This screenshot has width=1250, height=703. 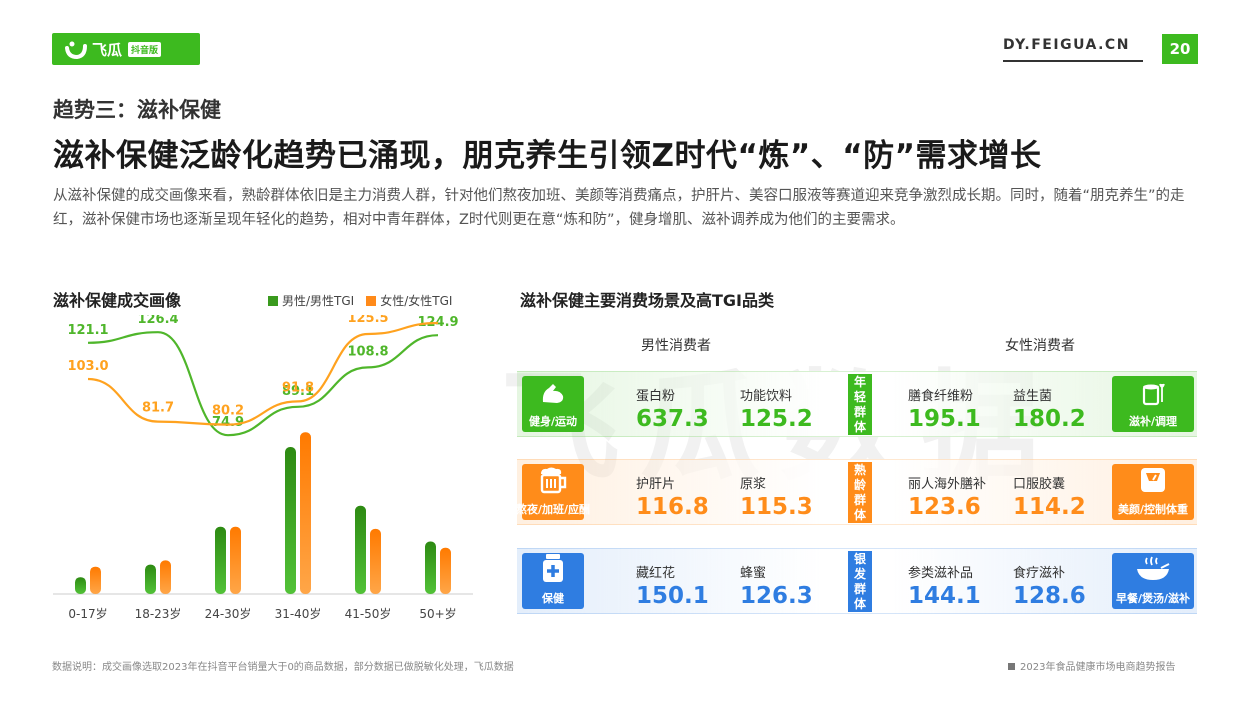 What do you see at coordinates (228, 411) in the screenshot?
I see `female-tgi-label-2: 80.2` at bounding box center [228, 411].